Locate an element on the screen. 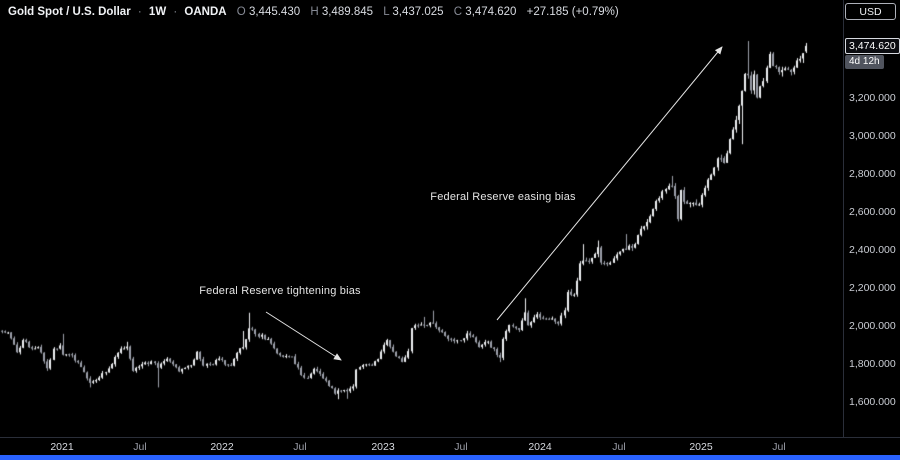 The image size is (900, 460). price-tick-label: 2,800.000 is located at coordinates (872, 174).